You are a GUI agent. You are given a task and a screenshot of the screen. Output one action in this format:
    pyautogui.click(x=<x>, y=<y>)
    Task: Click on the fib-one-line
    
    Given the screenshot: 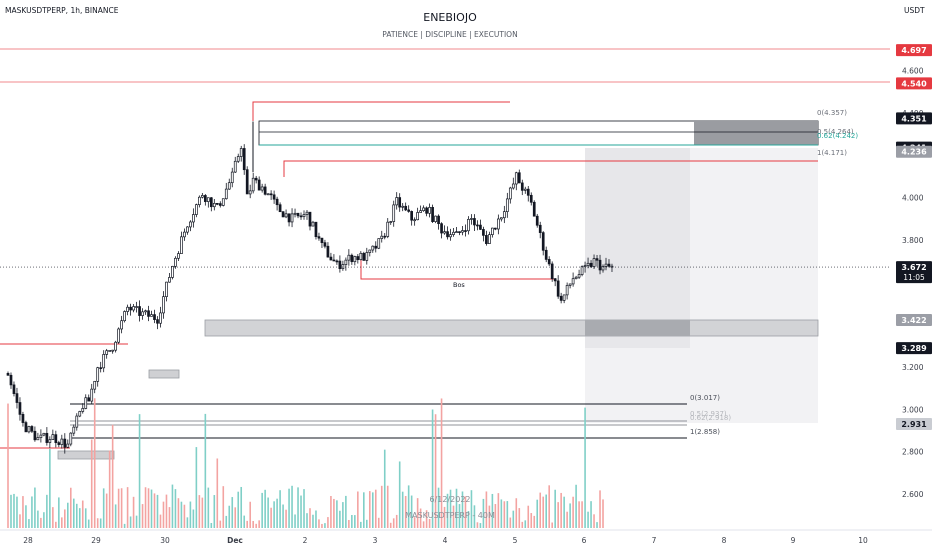 What is the action you would take?
    pyautogui.click(x=550, y=168)
    